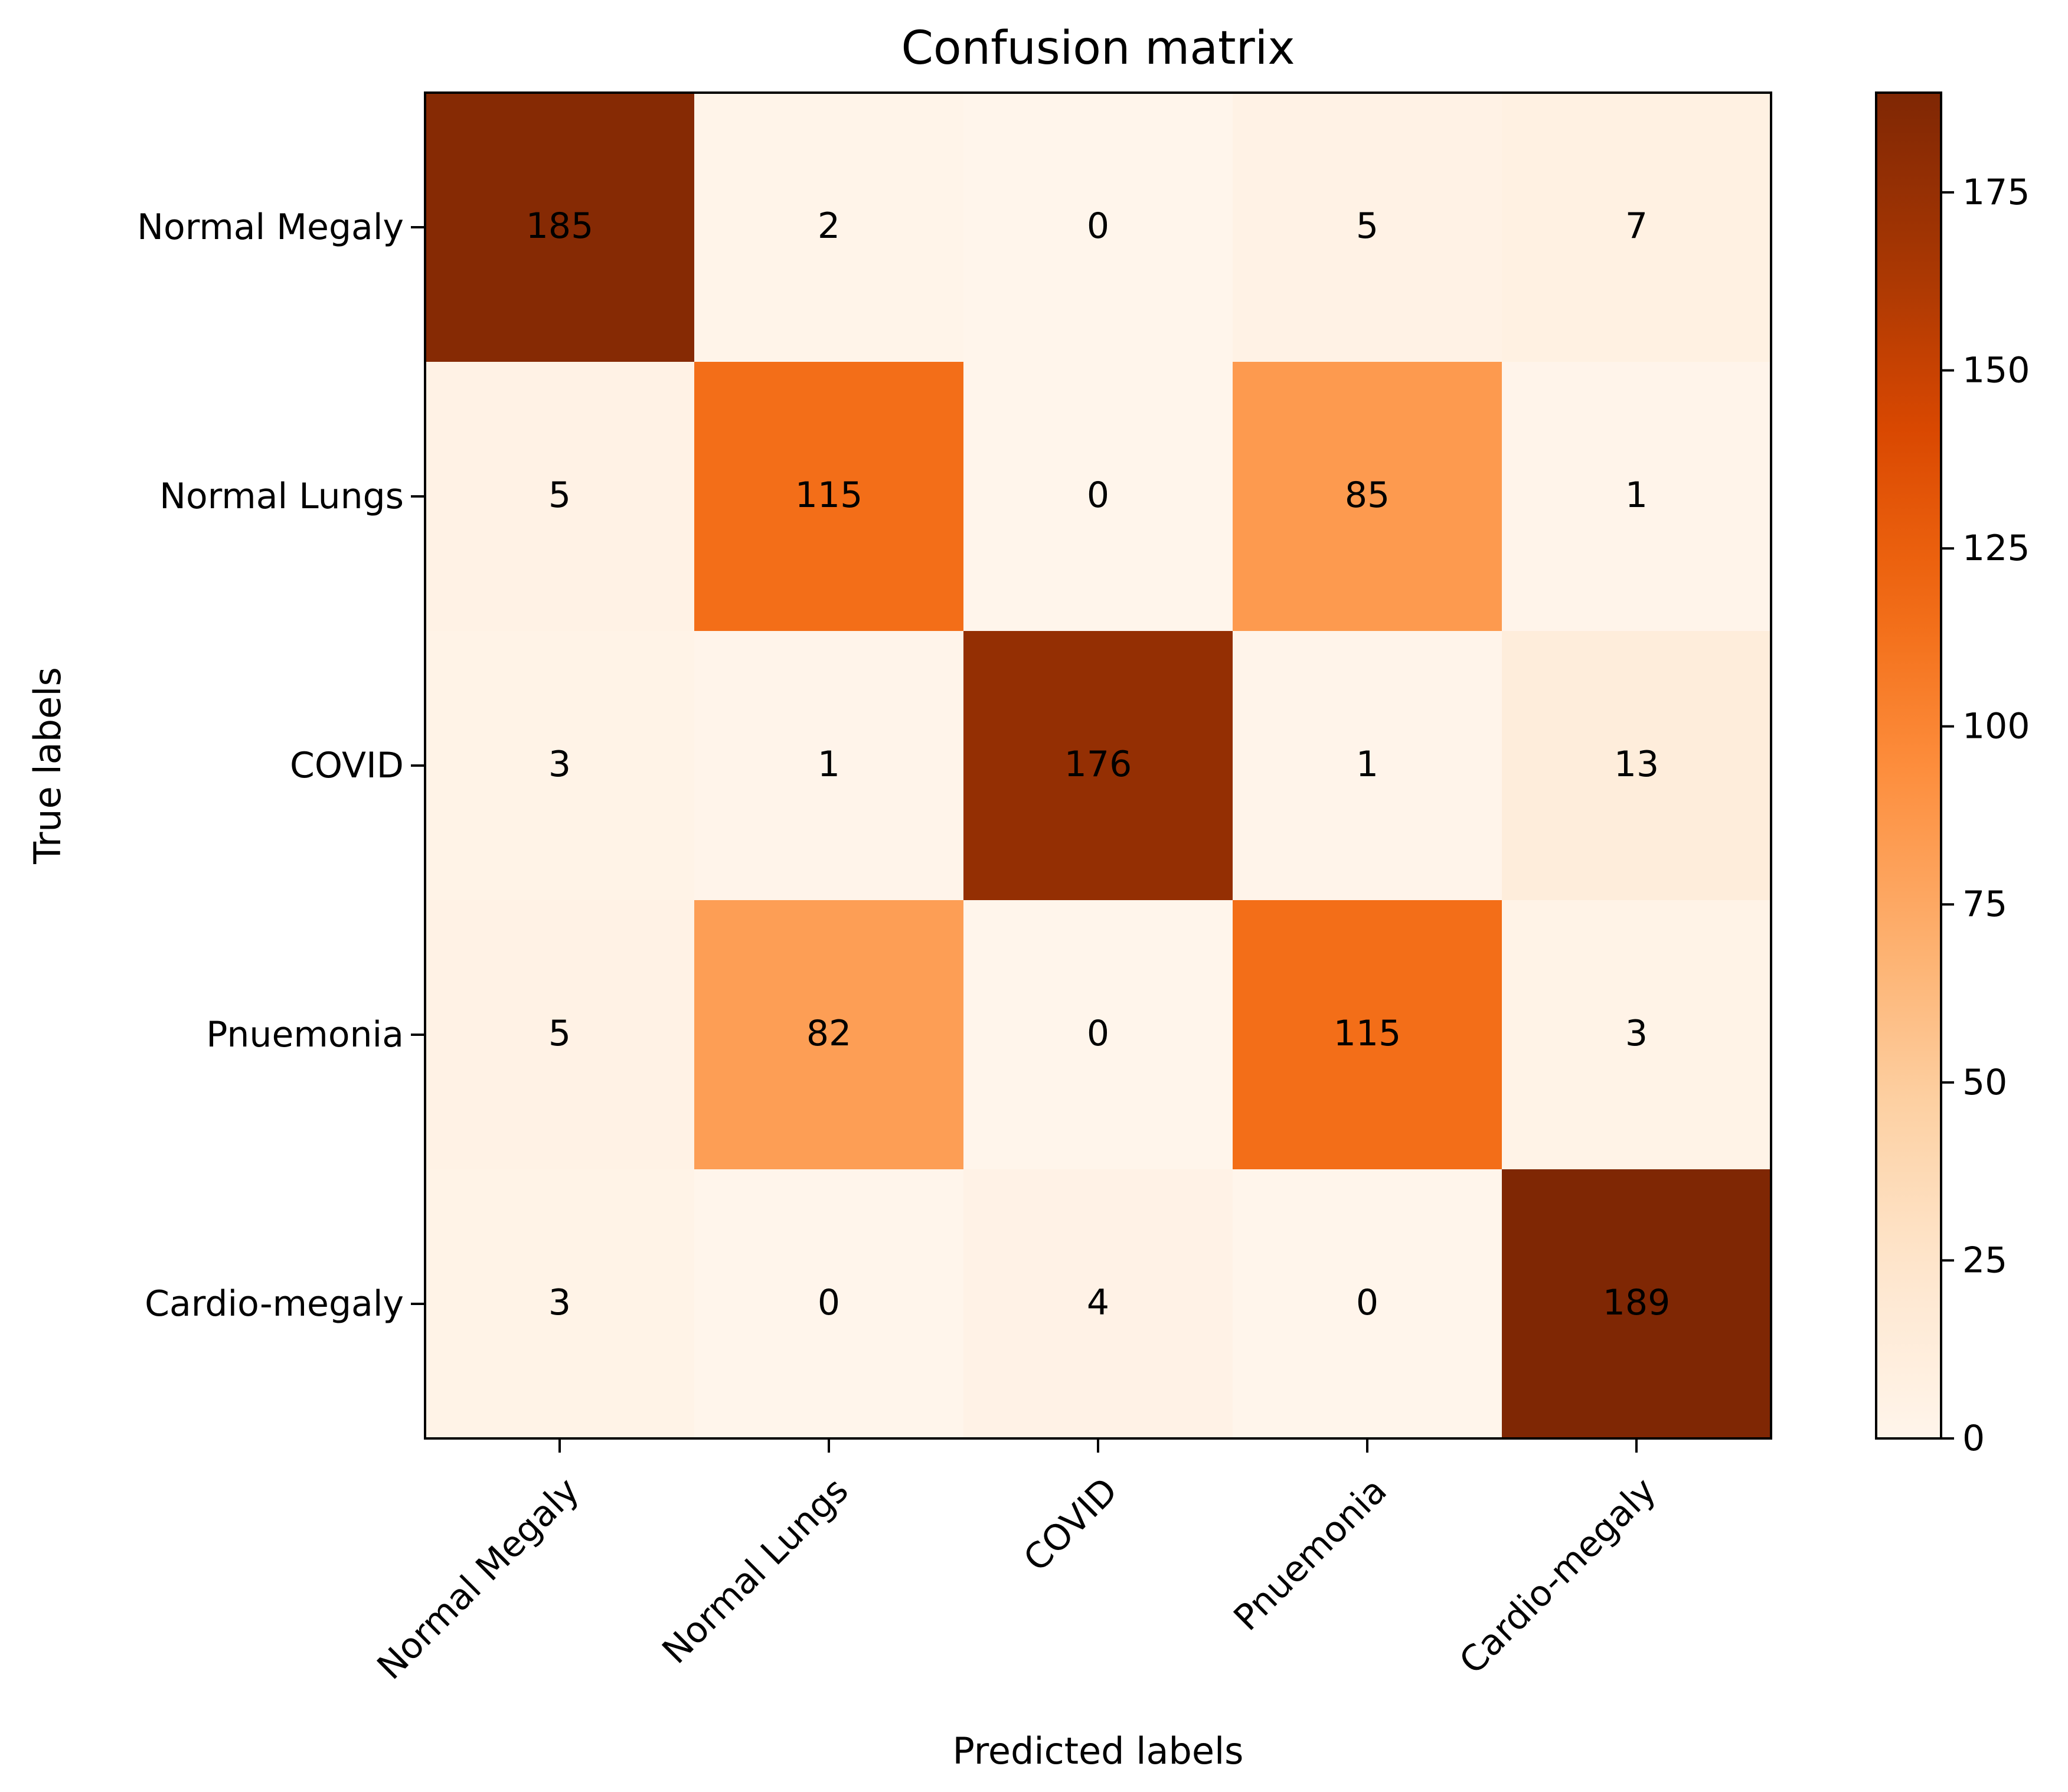 This screenshot has width=2068, height=1792. Describe the element at coordinates (1996, 370) in the screenshot. I see `colorbar-tick-label: 150` at that location.